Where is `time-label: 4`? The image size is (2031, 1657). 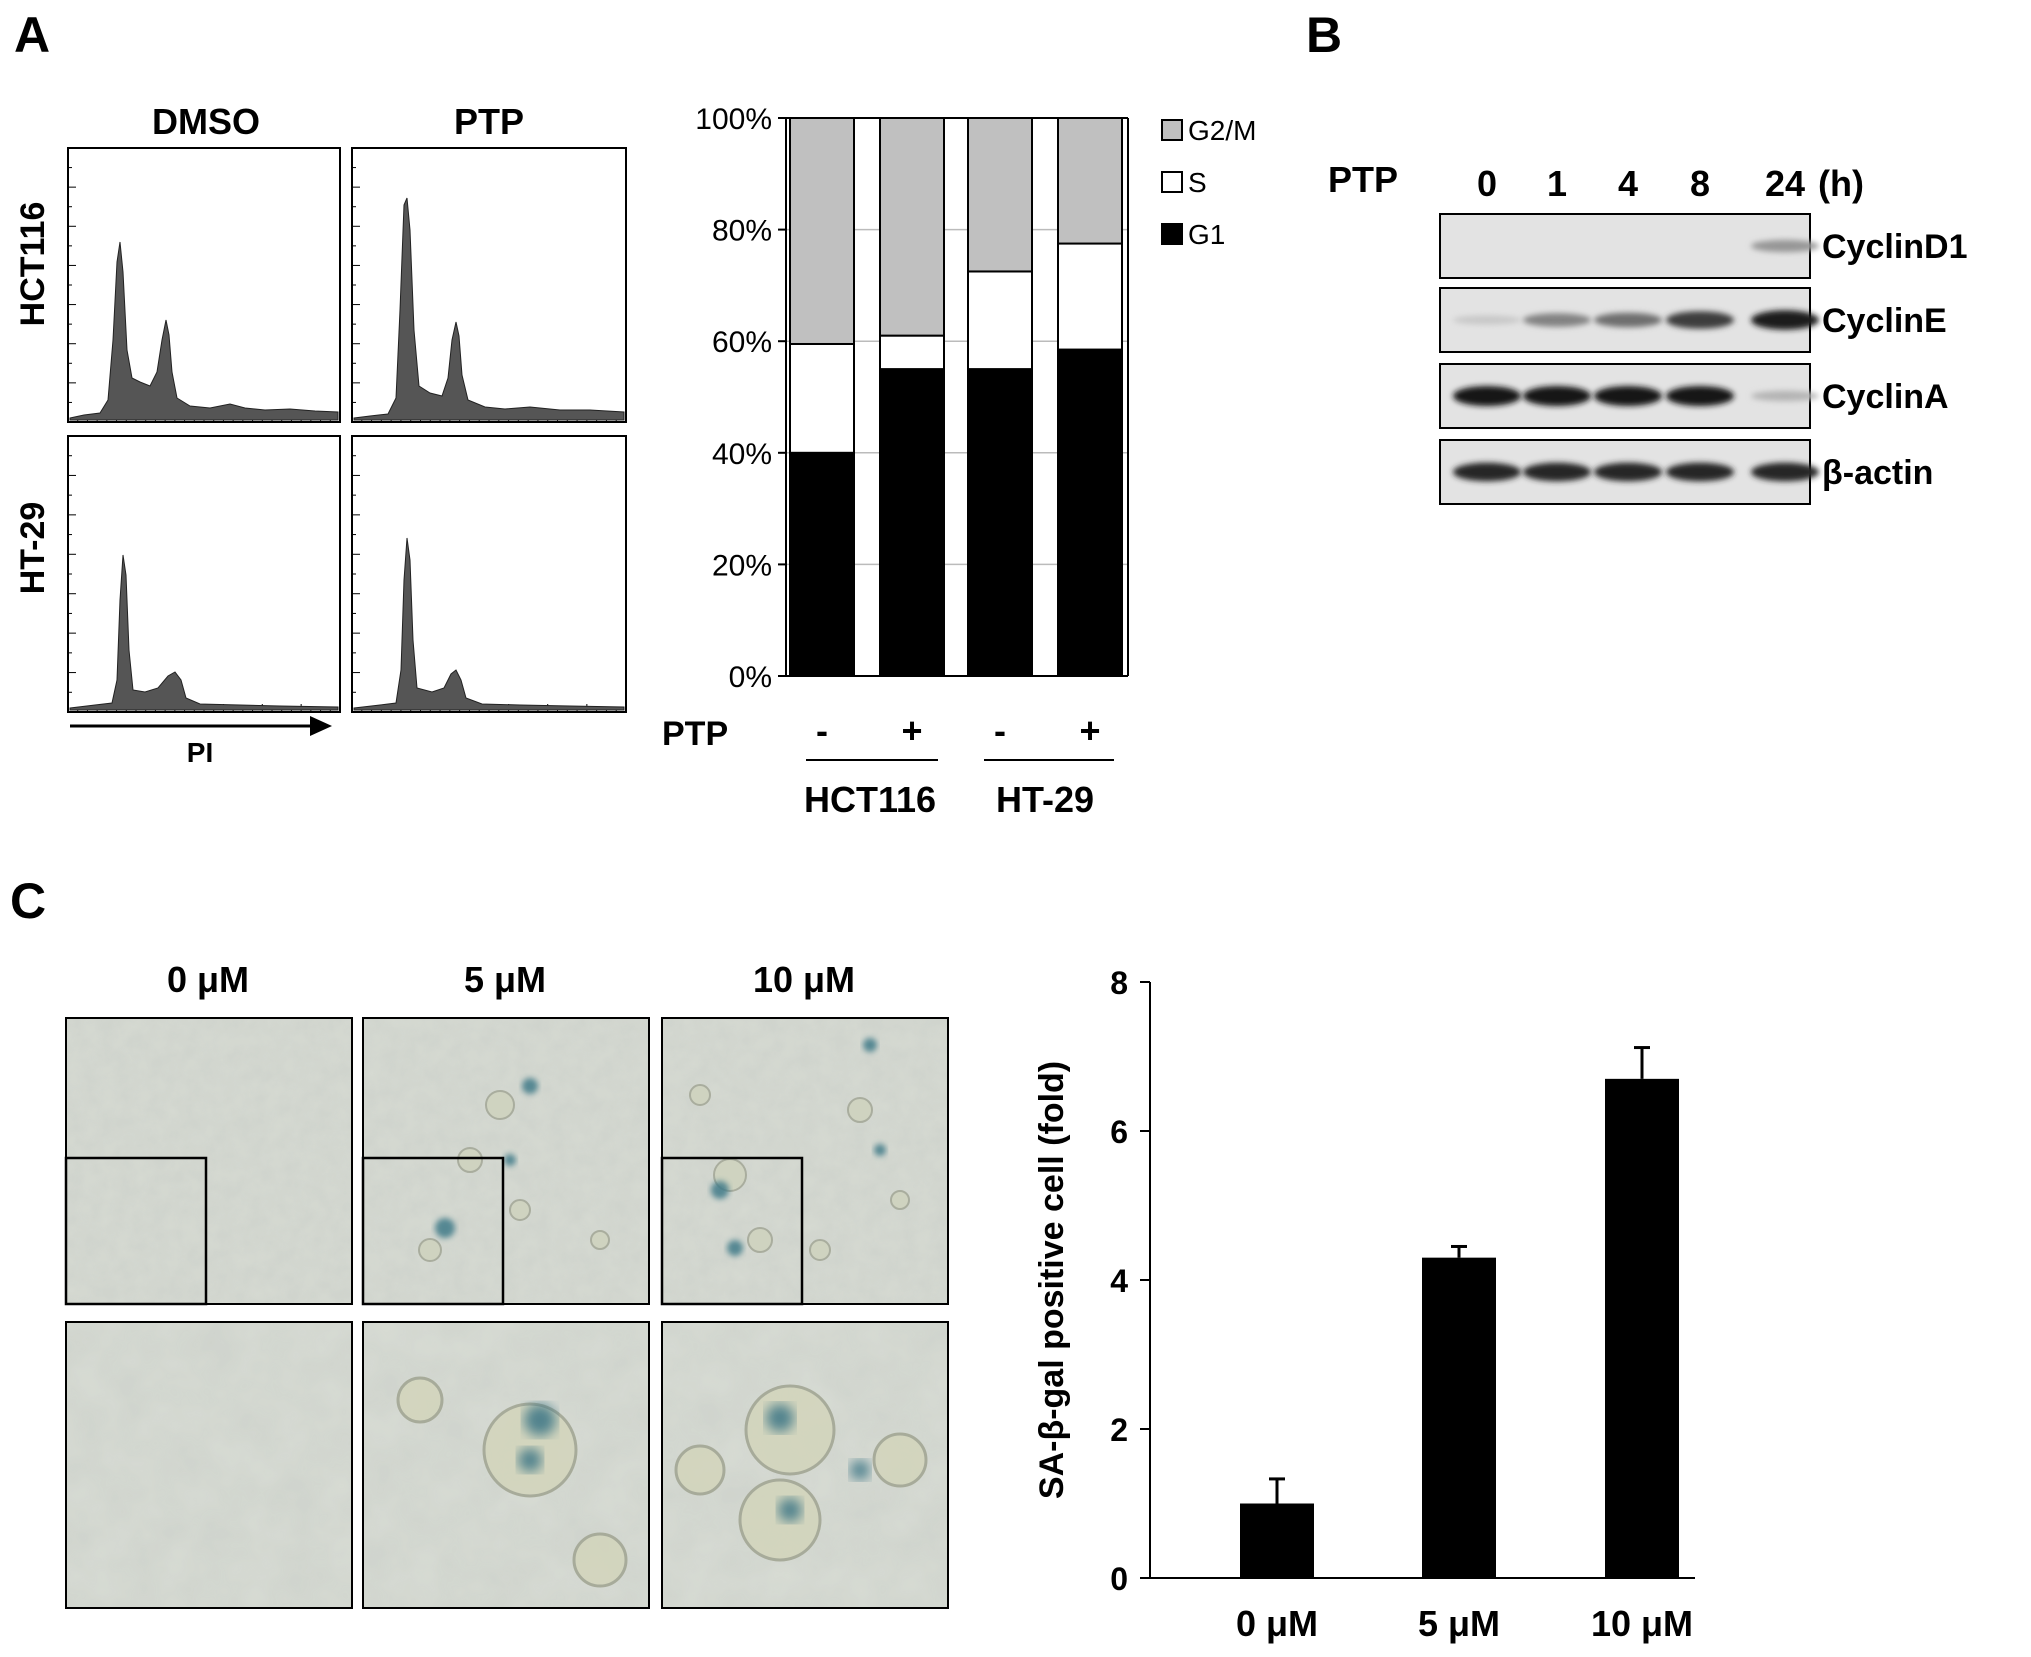 time-label: 4 is located at coordinates (1628, 183).